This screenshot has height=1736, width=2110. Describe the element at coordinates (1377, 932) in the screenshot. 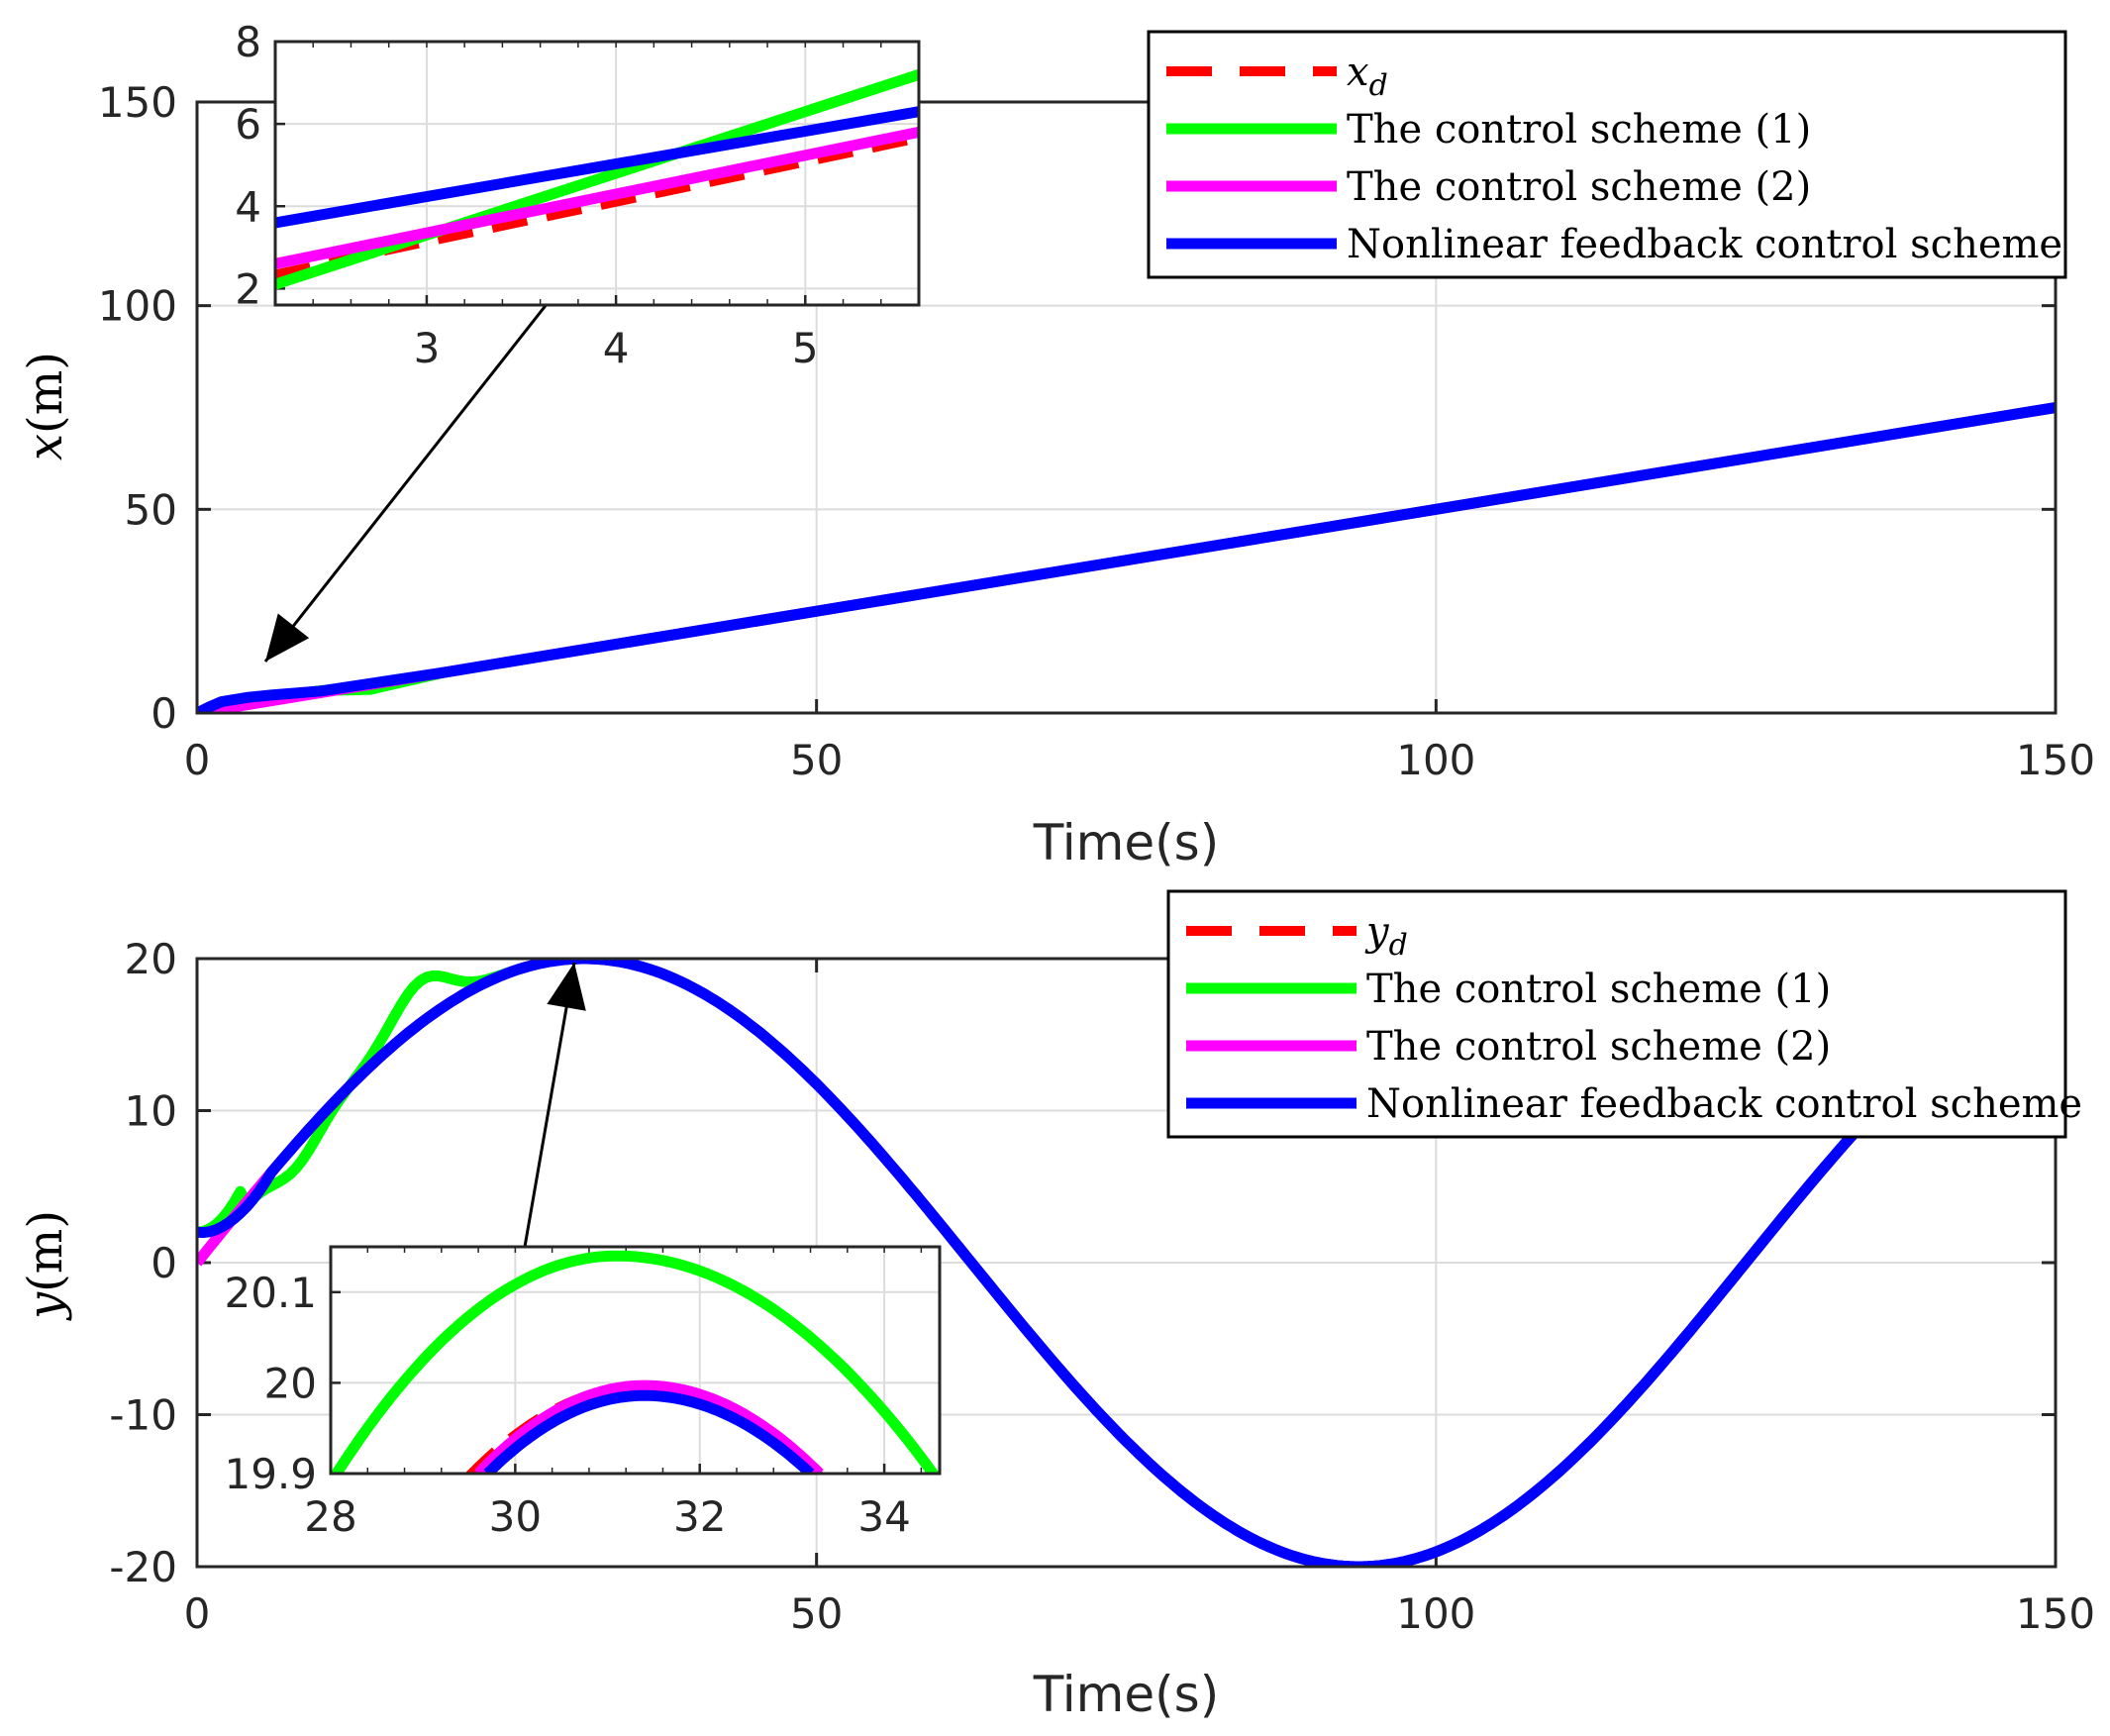

I see `legend-entry-var: y` at that location.